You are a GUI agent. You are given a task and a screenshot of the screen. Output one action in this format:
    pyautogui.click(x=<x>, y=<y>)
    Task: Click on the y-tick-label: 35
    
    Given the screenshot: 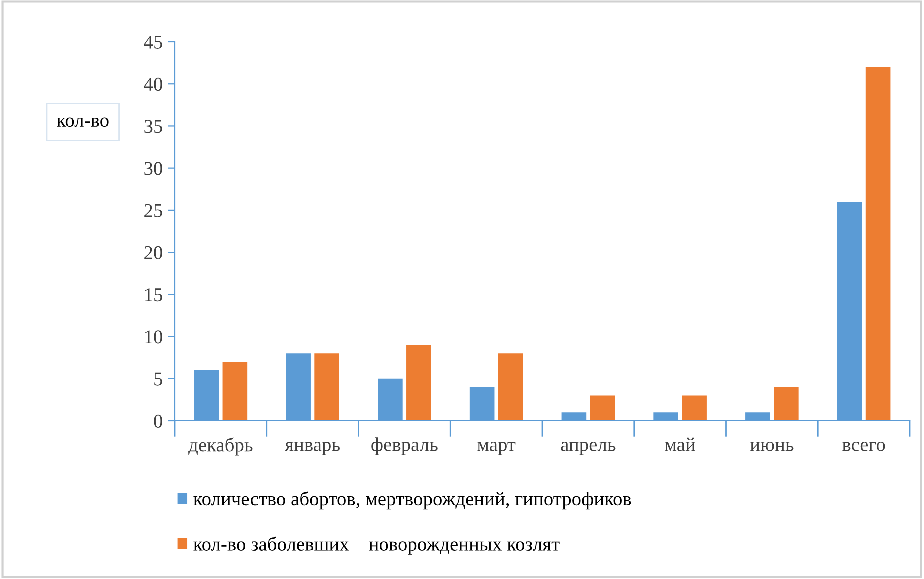 What is the action you would take?
    pyautogui.click(x=153, y=127)
    